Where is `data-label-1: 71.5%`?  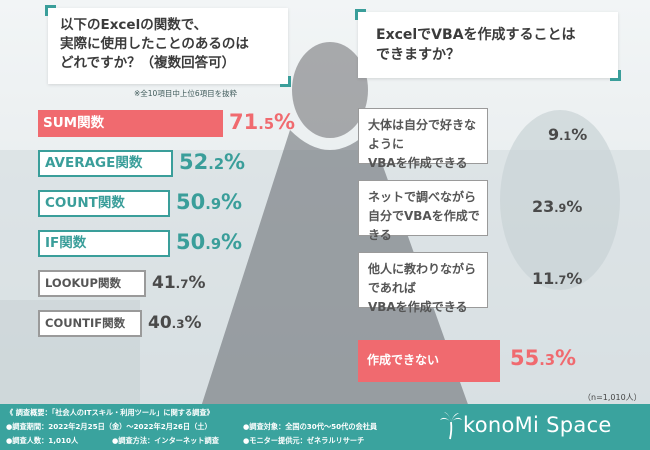 data-label-1: 71.5% is located at coordinates (262, 122).